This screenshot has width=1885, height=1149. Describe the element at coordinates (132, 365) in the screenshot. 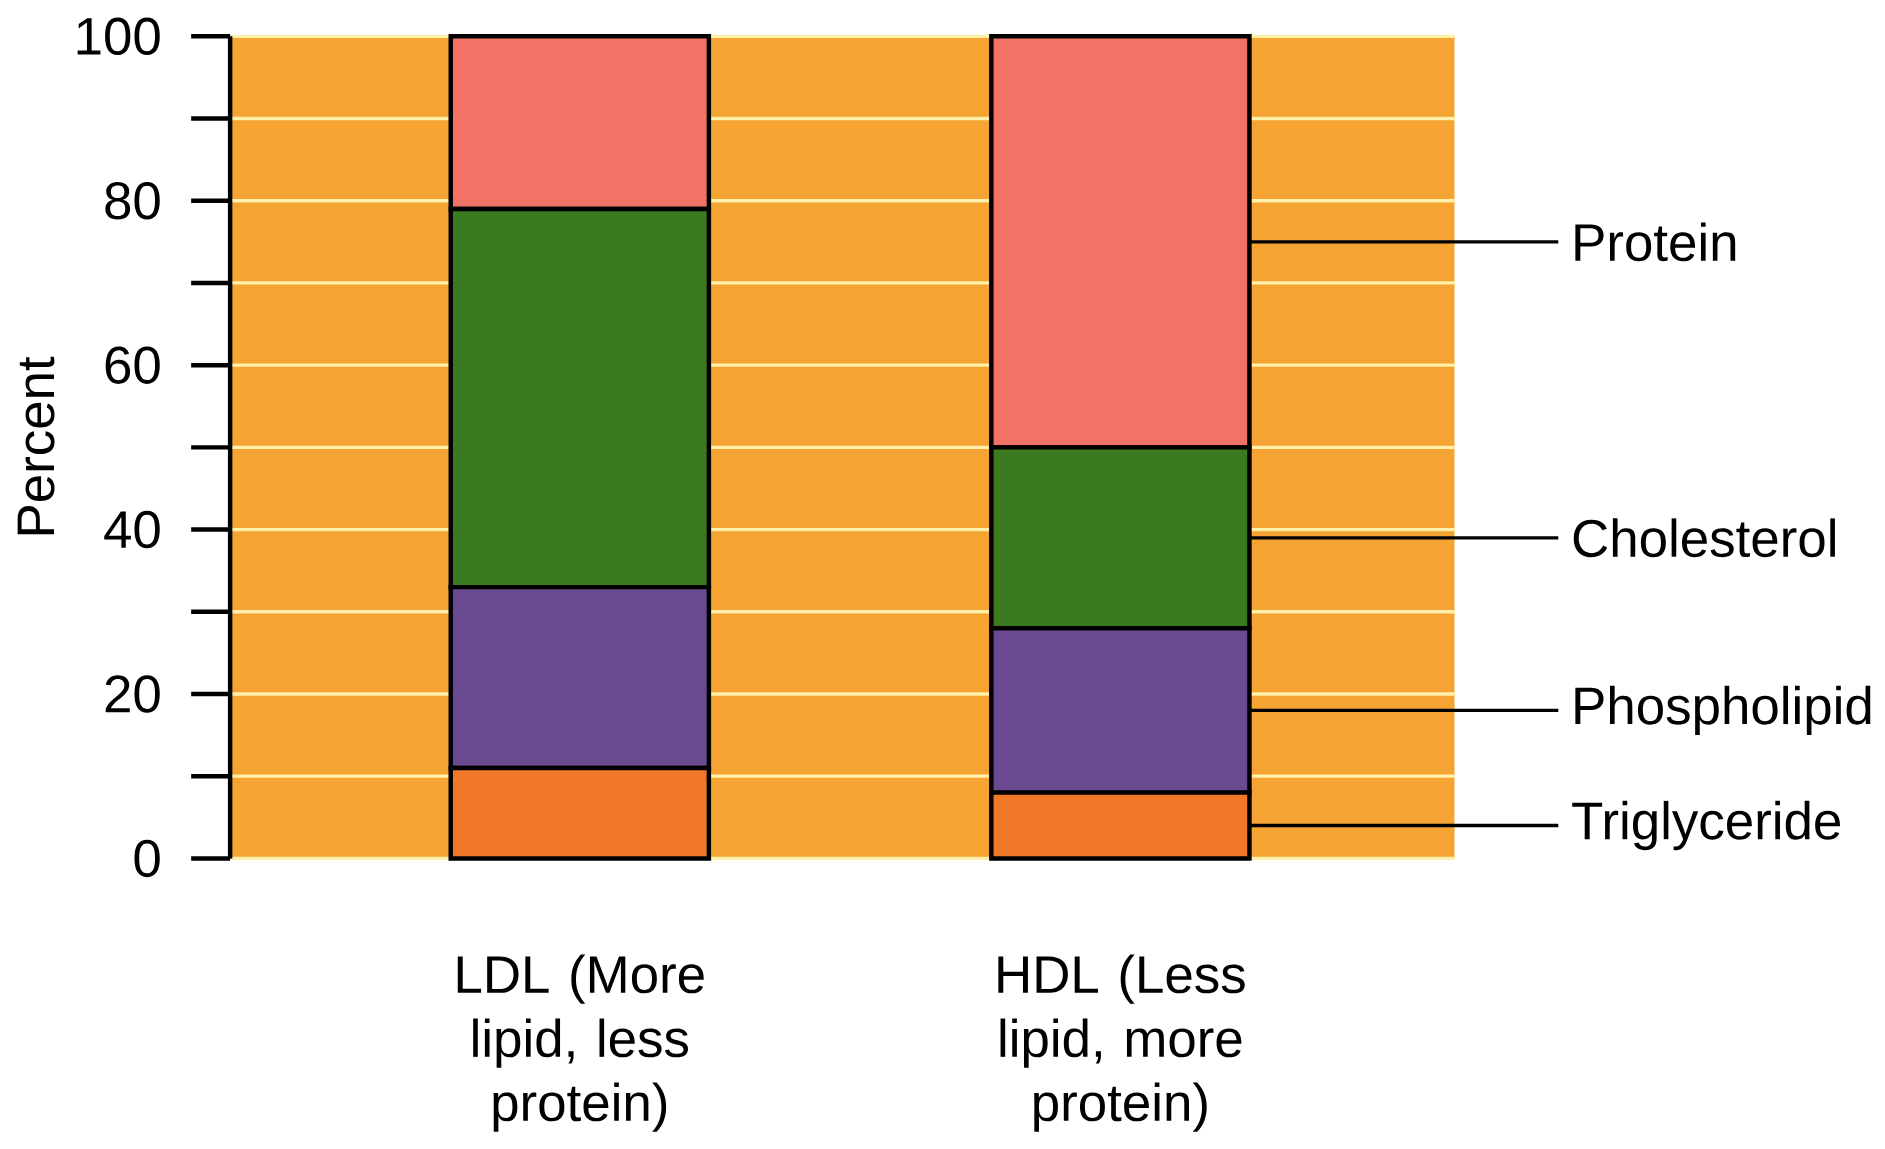

I see `y-tick-label: 60` at that location.